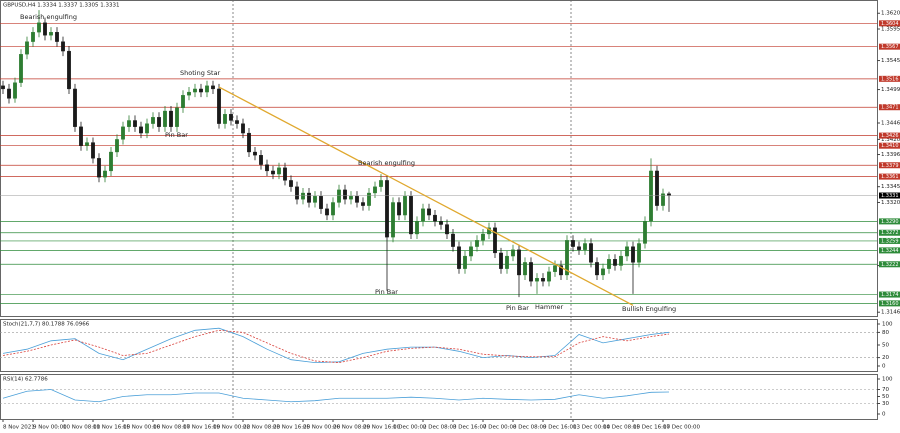 The image size is (900, 433). Describe the element at coordinates (591, 428) in the screenshot. I see `x-tick-label: 13 Dec 00:00` at that location.